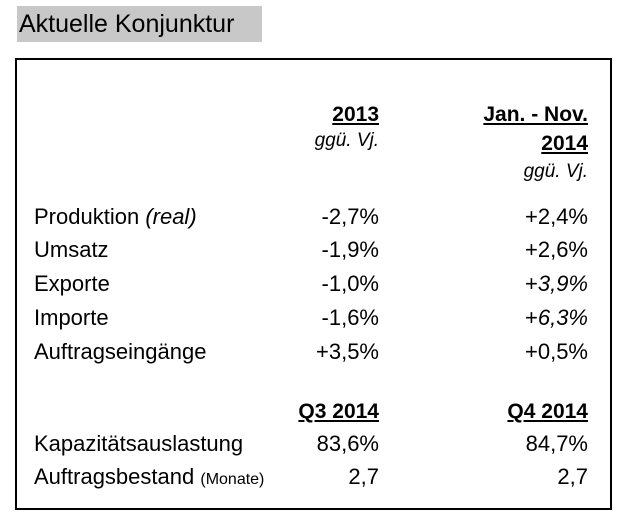 The image size is (630, 518). I want to click on value-2013-importe: -1,6%, so click(350, 317).